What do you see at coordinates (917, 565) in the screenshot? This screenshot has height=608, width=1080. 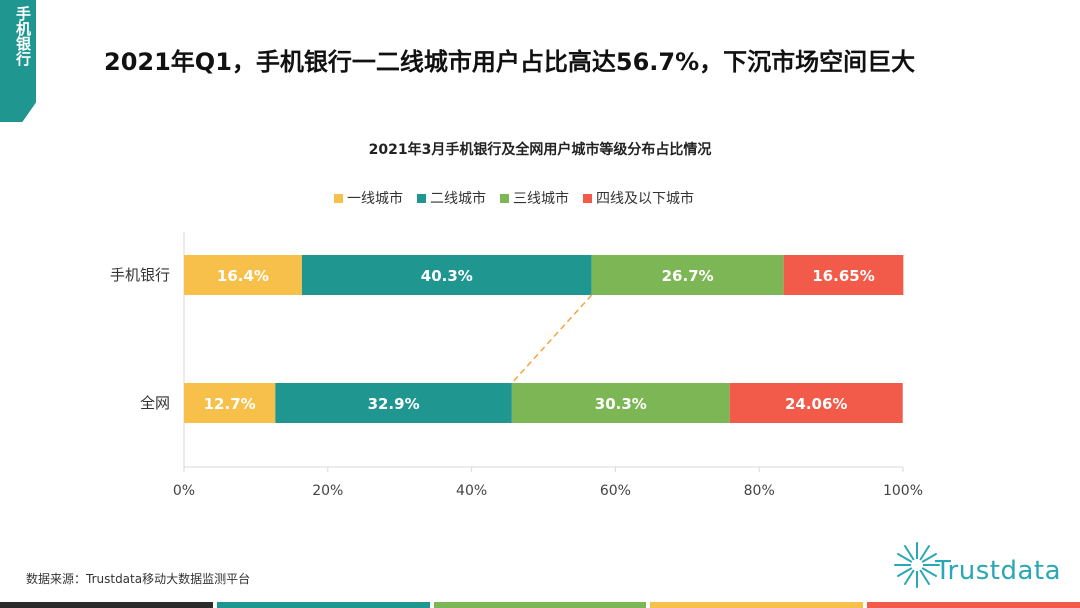 I see `trustdata-logo-icon` at bounding box center [917, 565].